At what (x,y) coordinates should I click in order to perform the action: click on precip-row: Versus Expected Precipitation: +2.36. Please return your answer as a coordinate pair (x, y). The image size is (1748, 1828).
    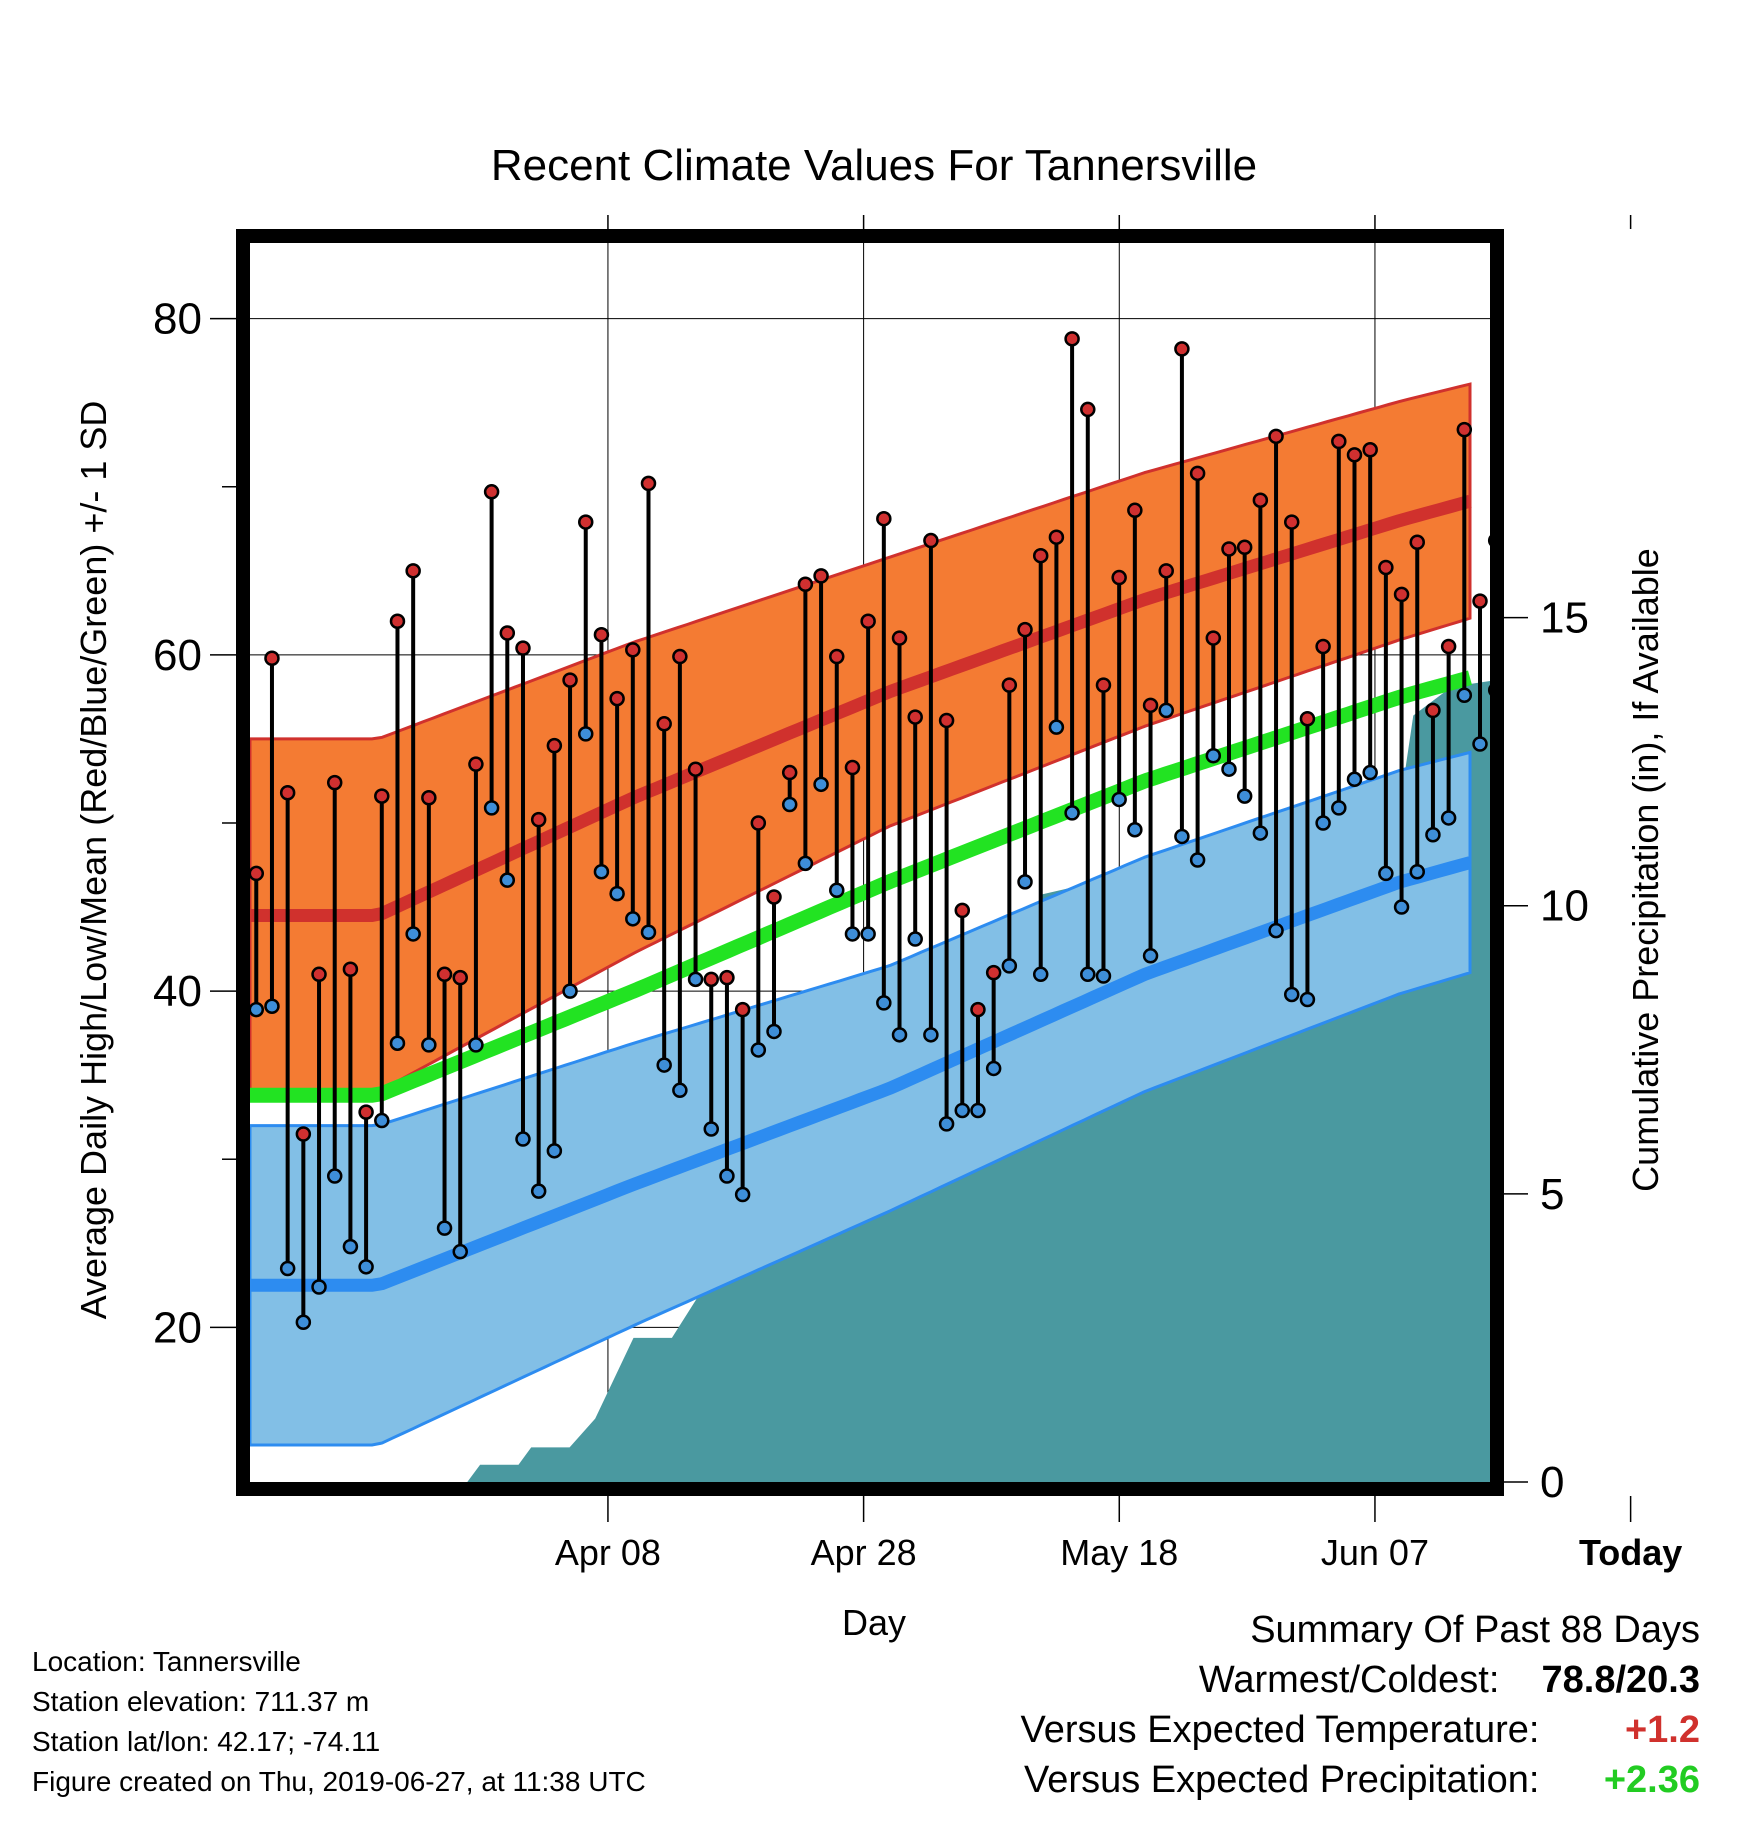
    Looking at the image, I should click on (1360, 1780).